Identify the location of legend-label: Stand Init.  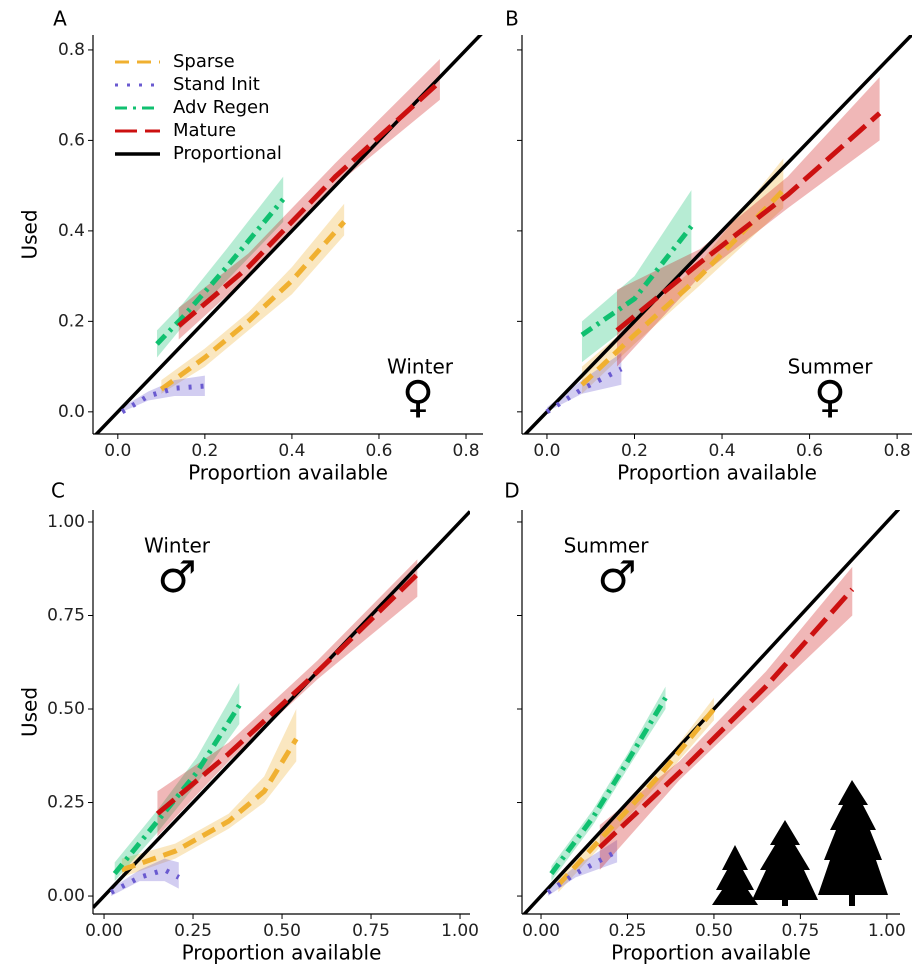
(216, 84).